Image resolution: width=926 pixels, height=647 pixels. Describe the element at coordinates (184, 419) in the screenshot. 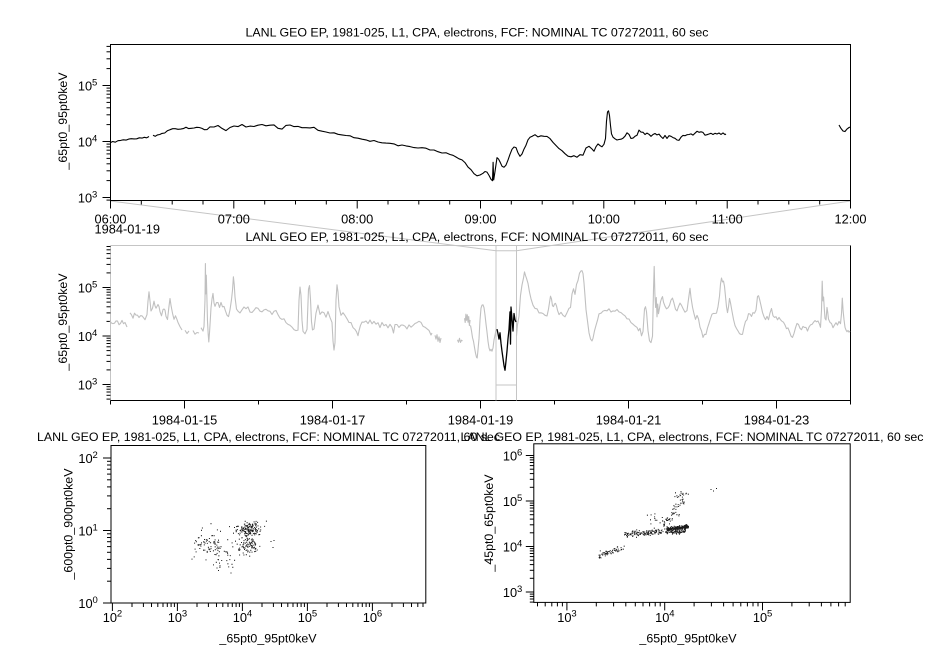

I see `svg-text: 1984-01-15` at that location.